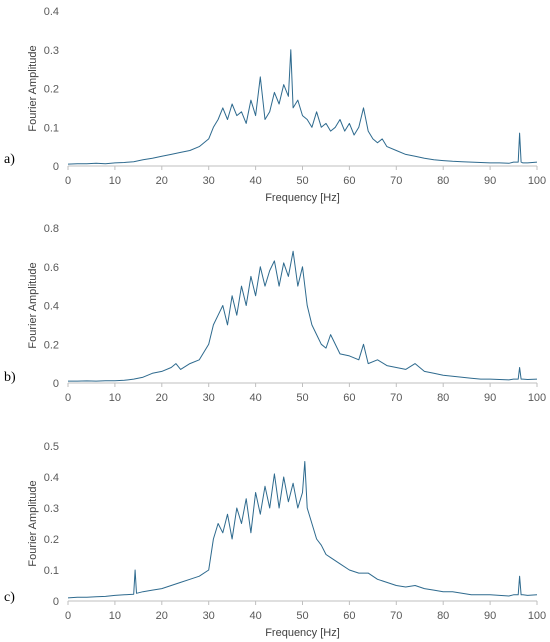 This screenshot has width=550, height=642. Describe the element at coordinates (51, 229) in the screenshot. I see `y-tick-label: 0.8` at that location.